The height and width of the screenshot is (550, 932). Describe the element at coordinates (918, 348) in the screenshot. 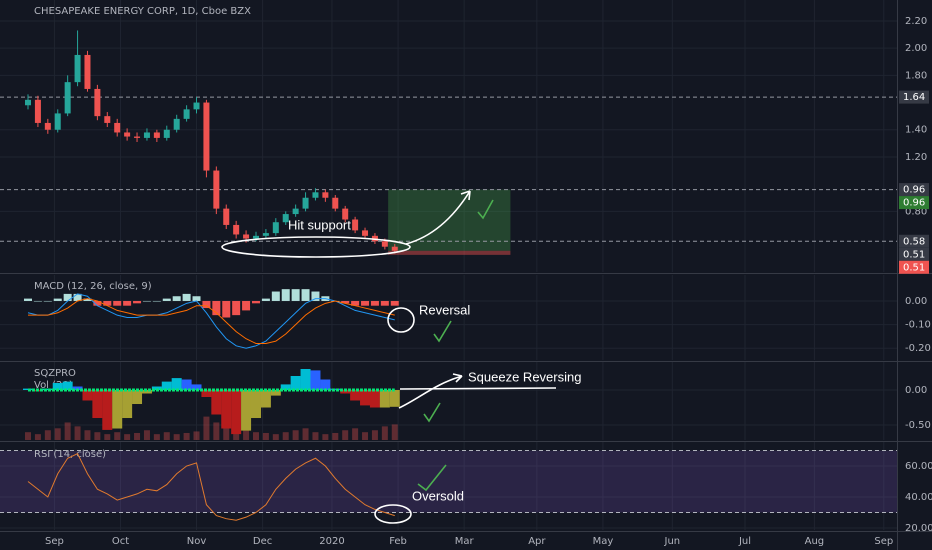

I see `y-tick-label: -0.20` at that location.